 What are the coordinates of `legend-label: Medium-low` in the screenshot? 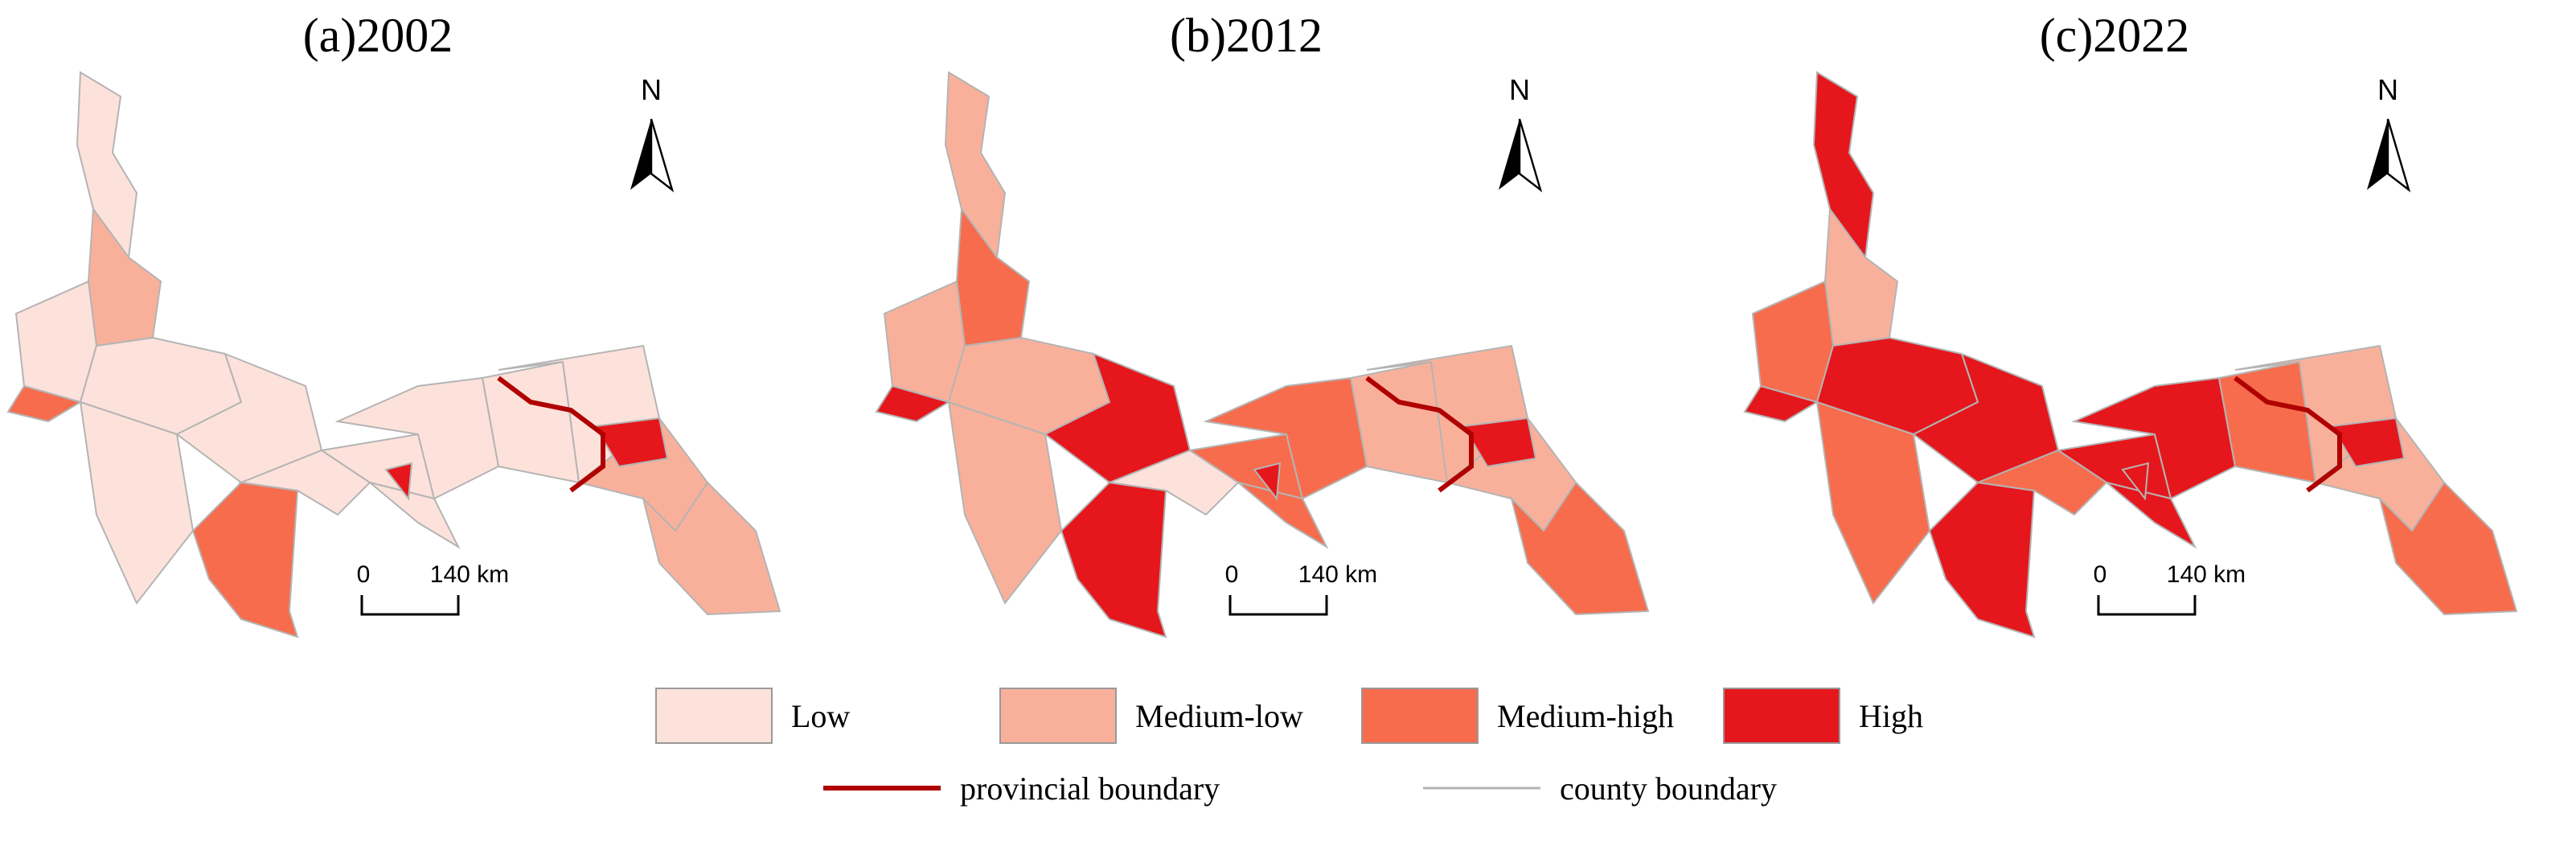 It's located at (1219, 716).